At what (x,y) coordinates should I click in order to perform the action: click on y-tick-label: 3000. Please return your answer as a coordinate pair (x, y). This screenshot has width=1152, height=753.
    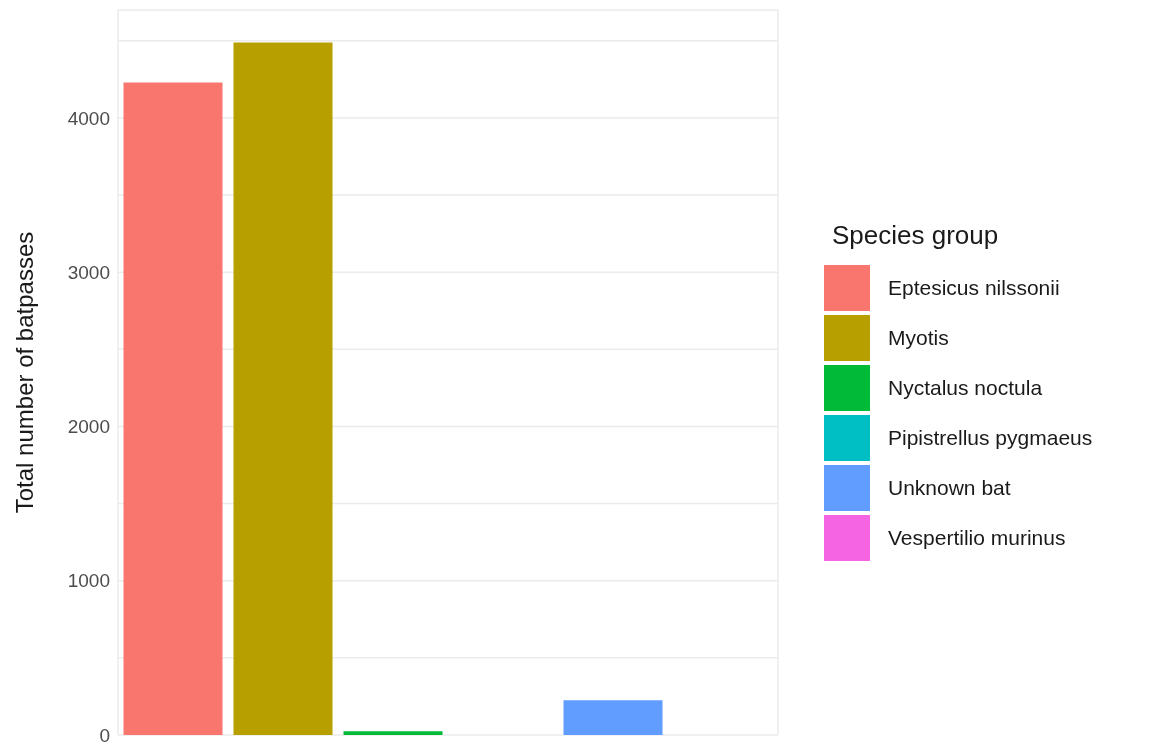
    Looking at the image, I should click on (88, 272).